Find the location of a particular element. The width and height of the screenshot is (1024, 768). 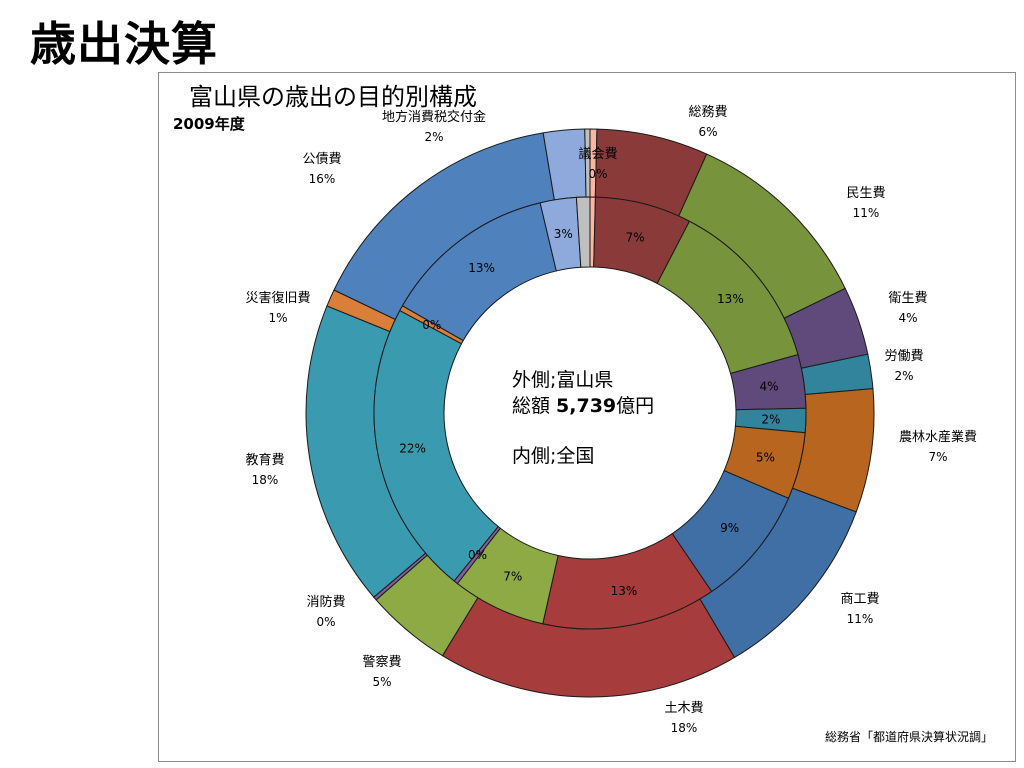

outer-label-name-11: 災害復旧費 is located at coordinates (277, 298).